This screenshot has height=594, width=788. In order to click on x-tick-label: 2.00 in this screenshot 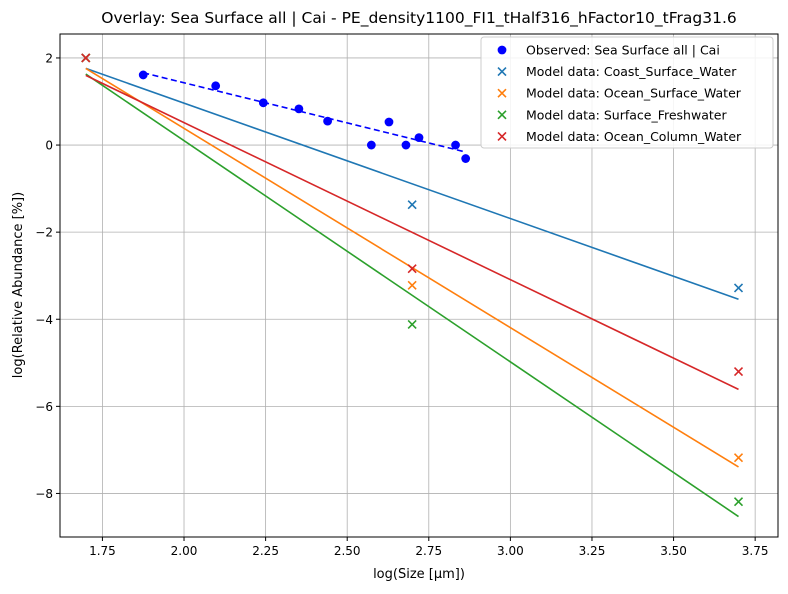, I will do `click(184, 551)`.